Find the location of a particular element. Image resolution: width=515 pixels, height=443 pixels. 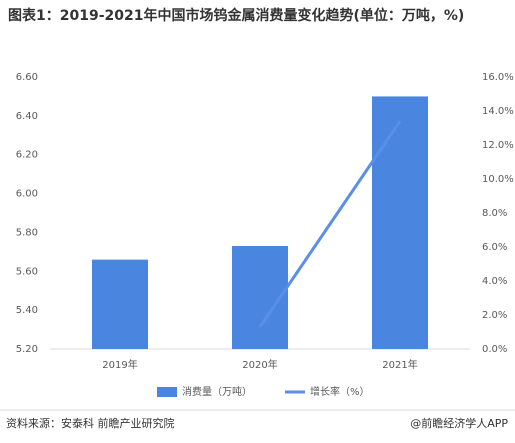

y-tick-label: 6.00 is located at coordinates (27, 194).